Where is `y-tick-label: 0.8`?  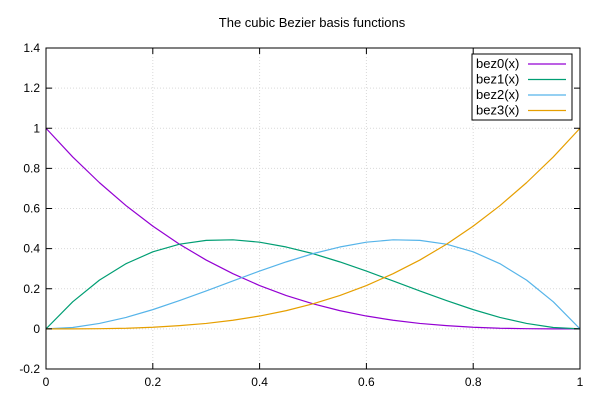
y-tick-label: 0.8 is located at coordinates (31, 168).